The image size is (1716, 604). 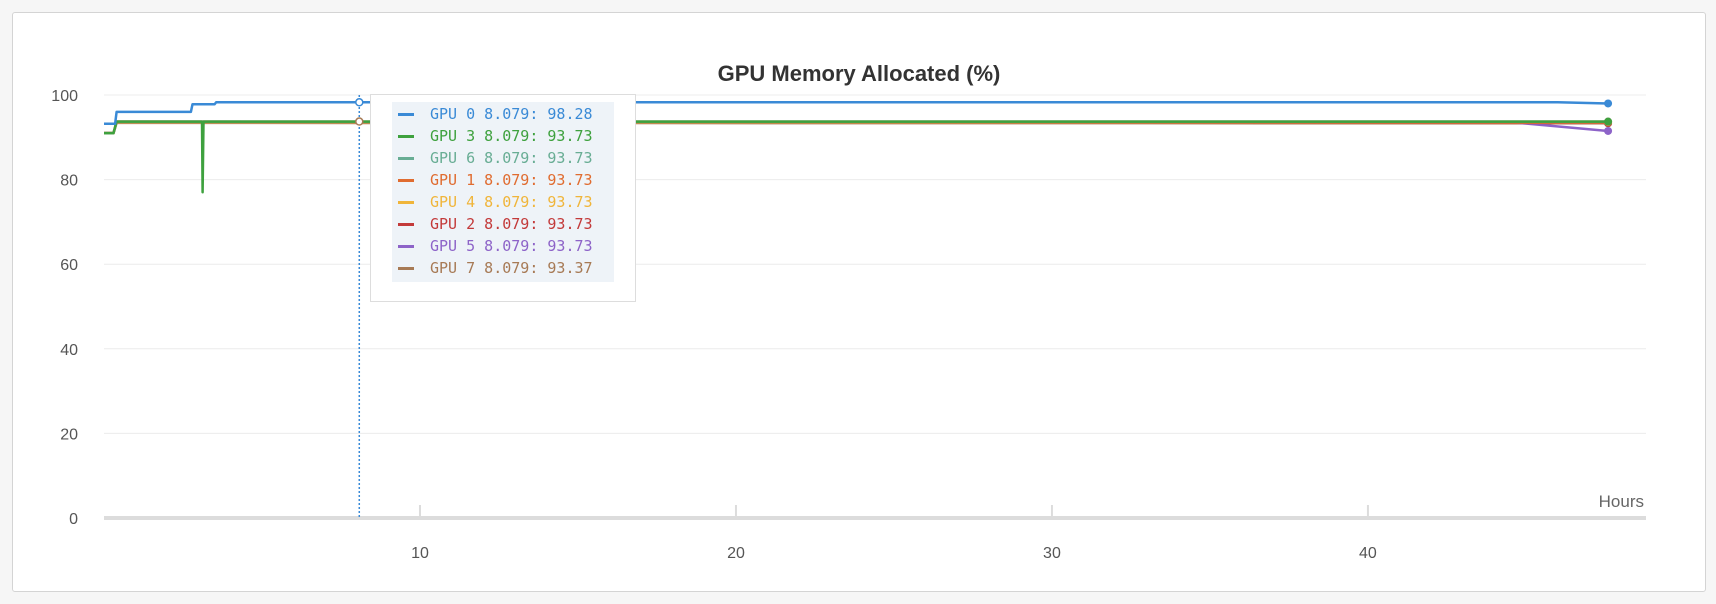 What do you see at coordinates (511, 114) in the screenshot?
I see `tooltip-text: GPU 0 8.079: 98.28` at bounding box center [511, 114].